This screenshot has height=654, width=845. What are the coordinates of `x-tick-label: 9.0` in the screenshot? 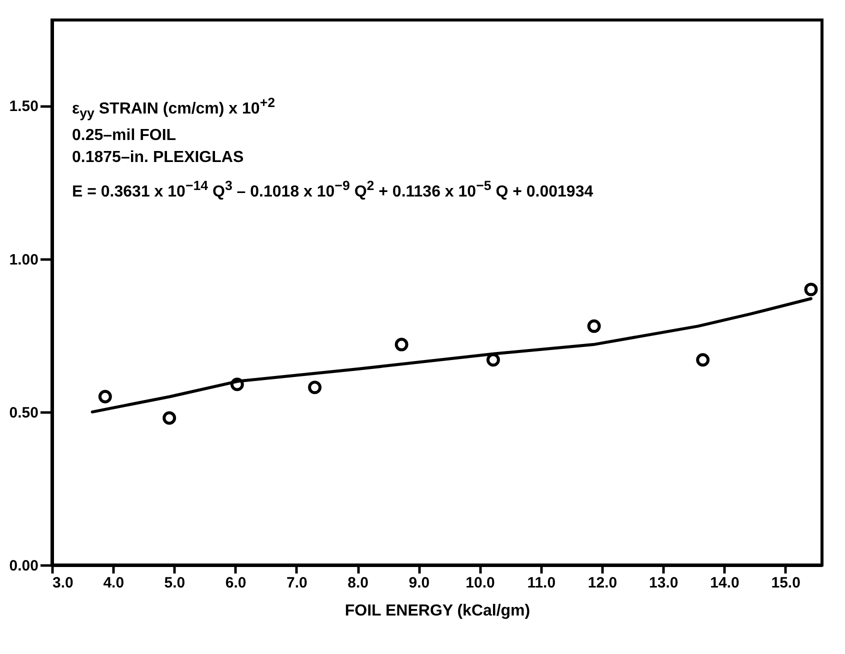 It's located at (419, 583).